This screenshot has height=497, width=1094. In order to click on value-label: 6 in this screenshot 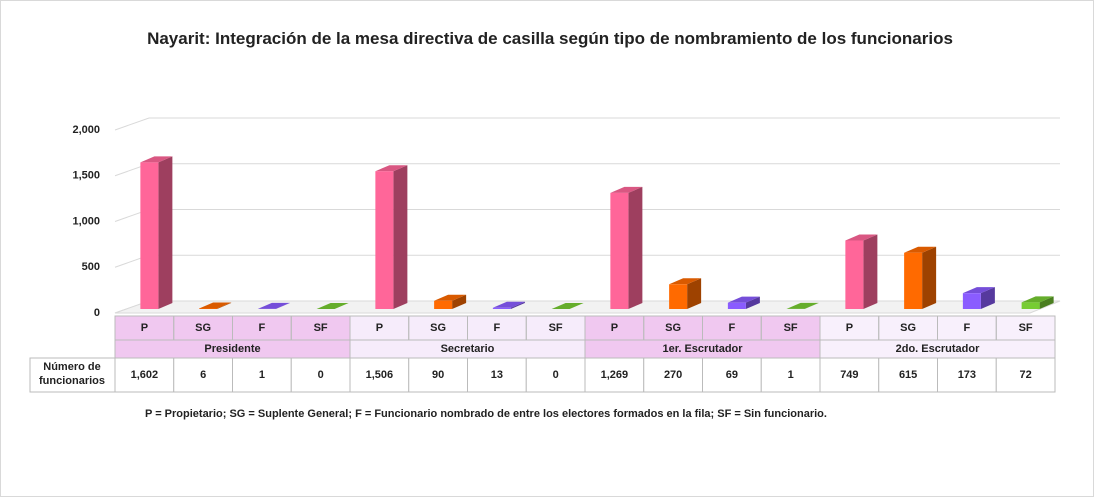, I will do `click(203, 375)`.